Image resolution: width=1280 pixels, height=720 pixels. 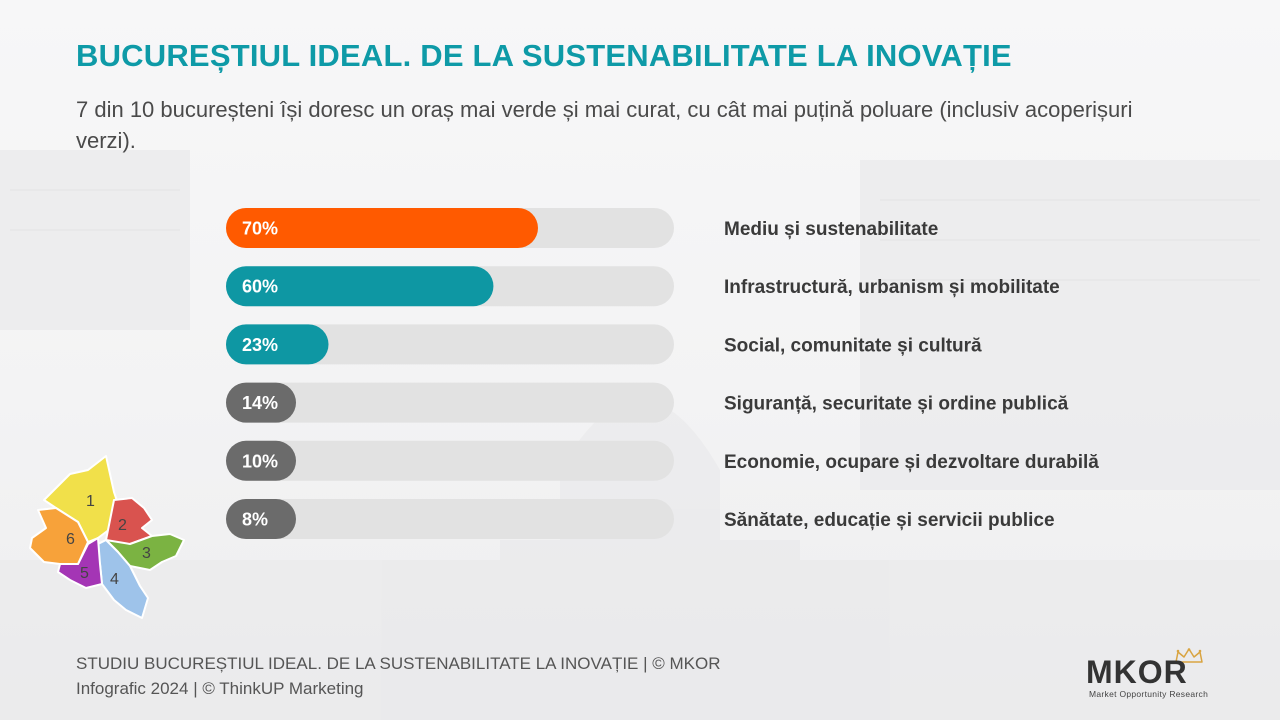 I want to click on bar-value-label-2: 60%, so click(x=260, y=287).